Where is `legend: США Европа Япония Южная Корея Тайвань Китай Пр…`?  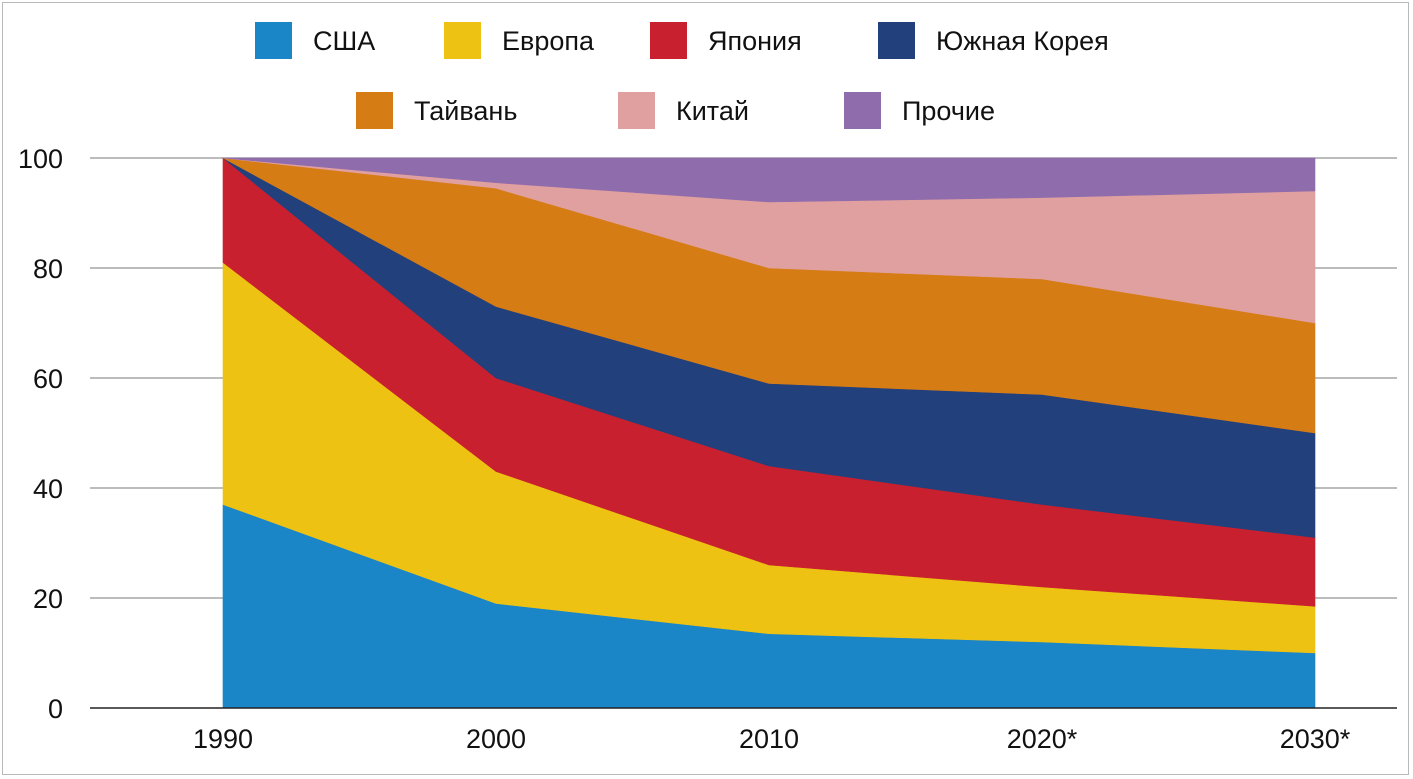
legend: США Европа Япония Южная Корея Тайвань Китай Пр… is located at coordinates (682, 75).